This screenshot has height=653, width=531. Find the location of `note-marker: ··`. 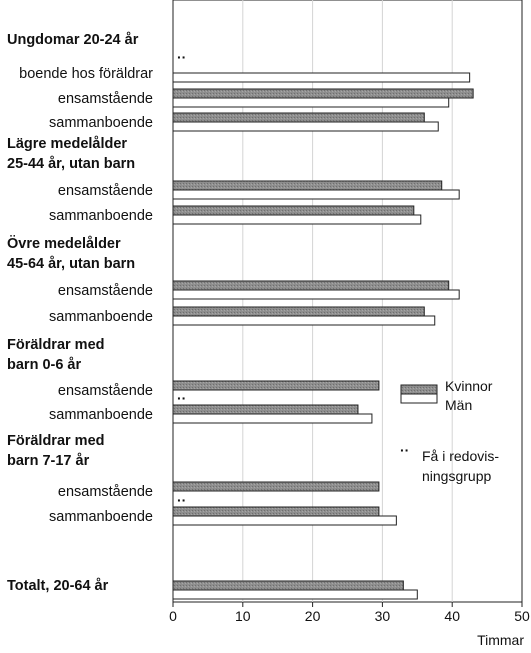

note-marker: ·· is located at coordinates (404, 450).